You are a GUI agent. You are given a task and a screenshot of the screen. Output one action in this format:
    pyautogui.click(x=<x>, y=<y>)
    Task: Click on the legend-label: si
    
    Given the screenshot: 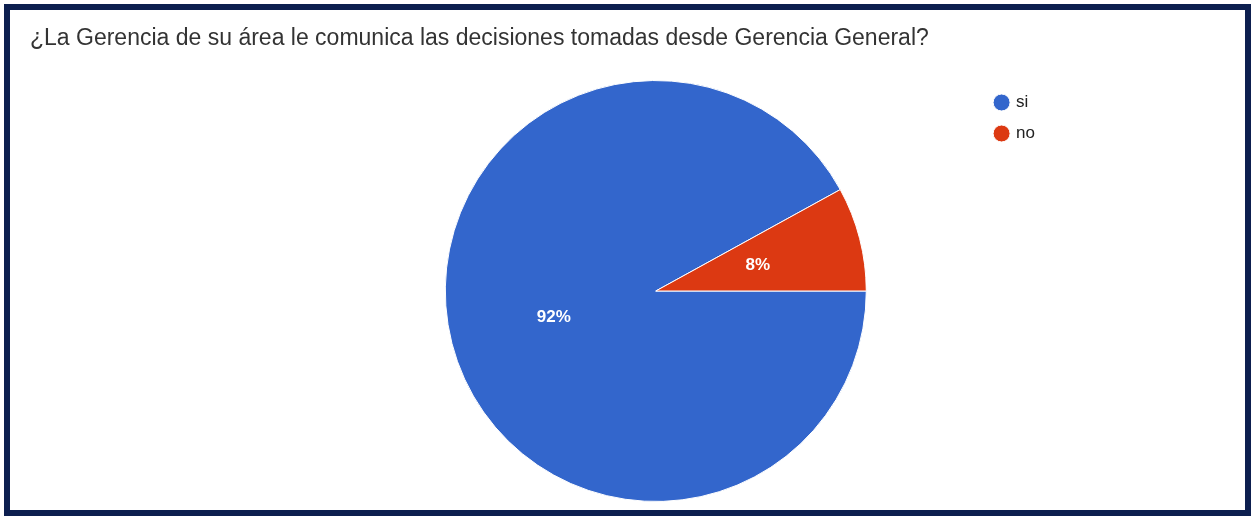 What is the action you would take?
    pyautogui.click(x=1022, y=102)
    